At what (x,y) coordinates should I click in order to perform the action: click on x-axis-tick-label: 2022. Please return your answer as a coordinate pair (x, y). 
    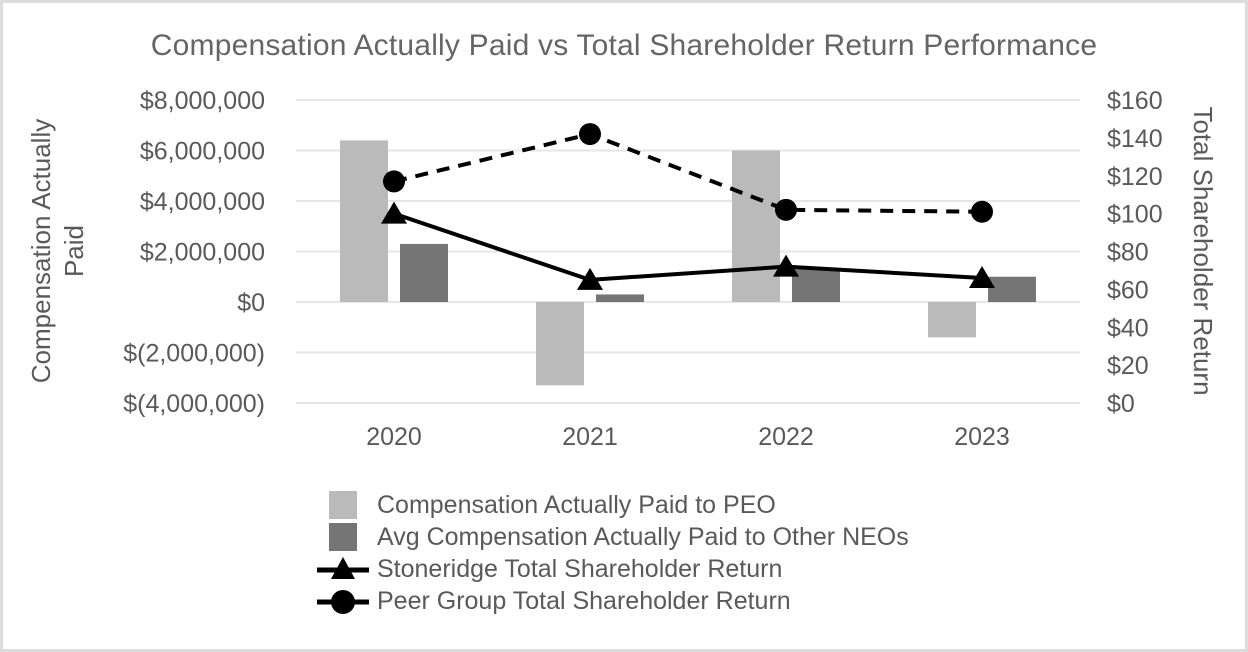
    Looking at the image, I should click on (786, 437).